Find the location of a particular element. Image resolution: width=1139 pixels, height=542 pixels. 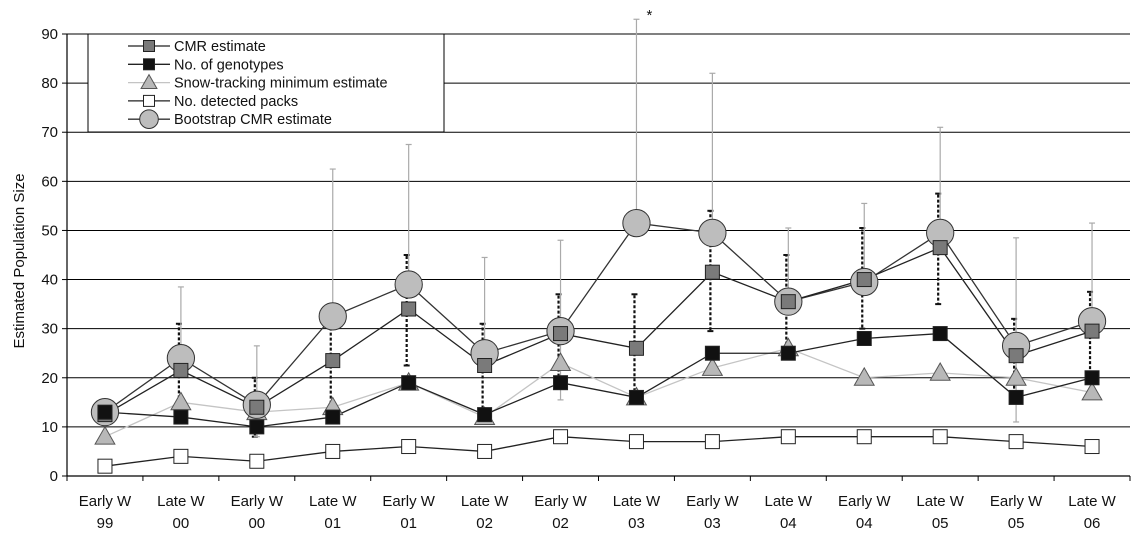

y-tick-label-30: 30 is located at coordinates (49, 329).